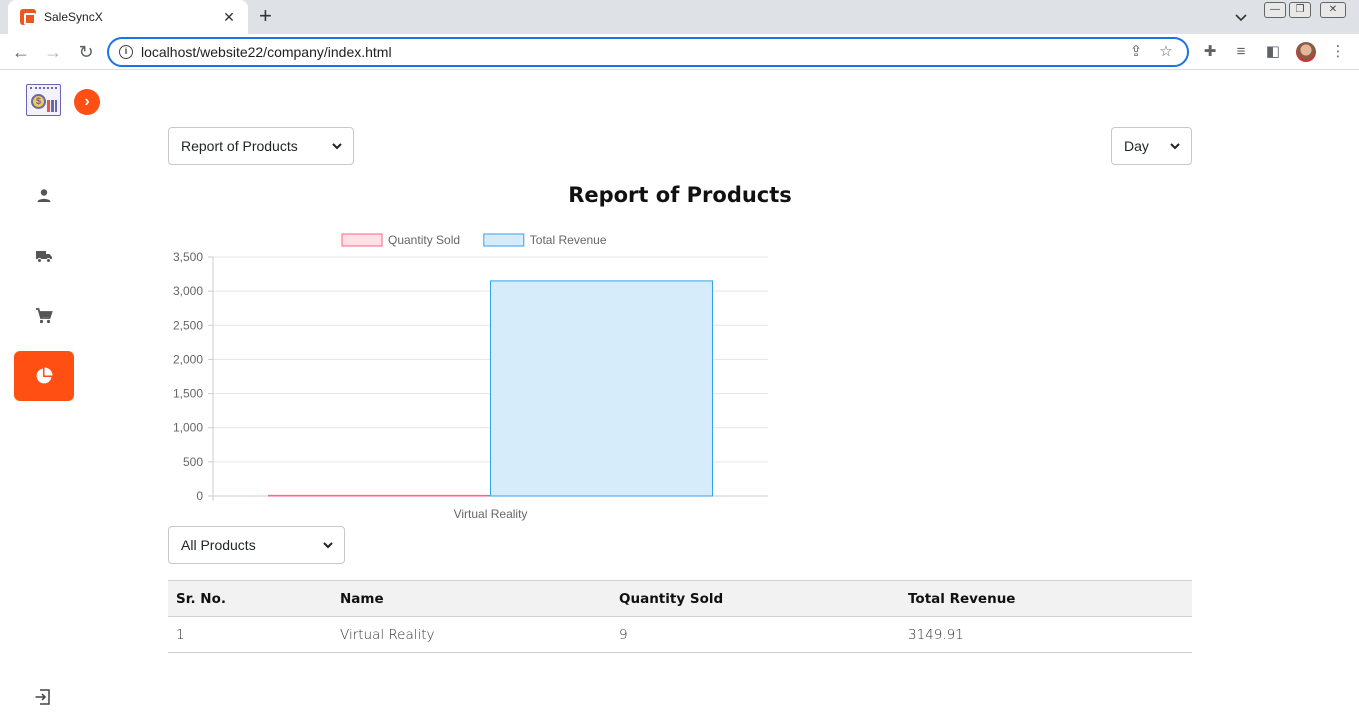 This screenshot has width=1359, height=728. I want to click on column-header-total-revenue: Total Revenue, so click(1046, 598).